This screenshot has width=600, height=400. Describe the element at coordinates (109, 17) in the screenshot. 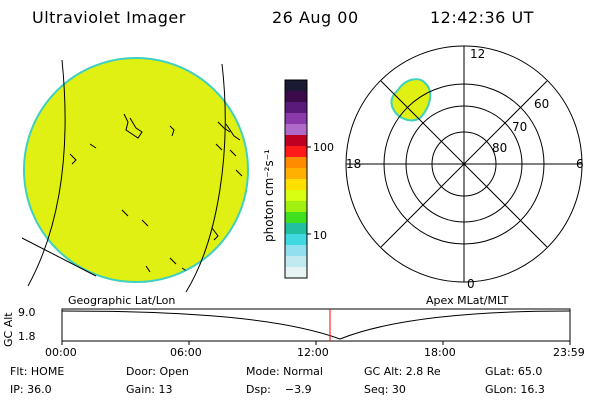

I see `instrument-title: Ultraviolet Imager` at that location.